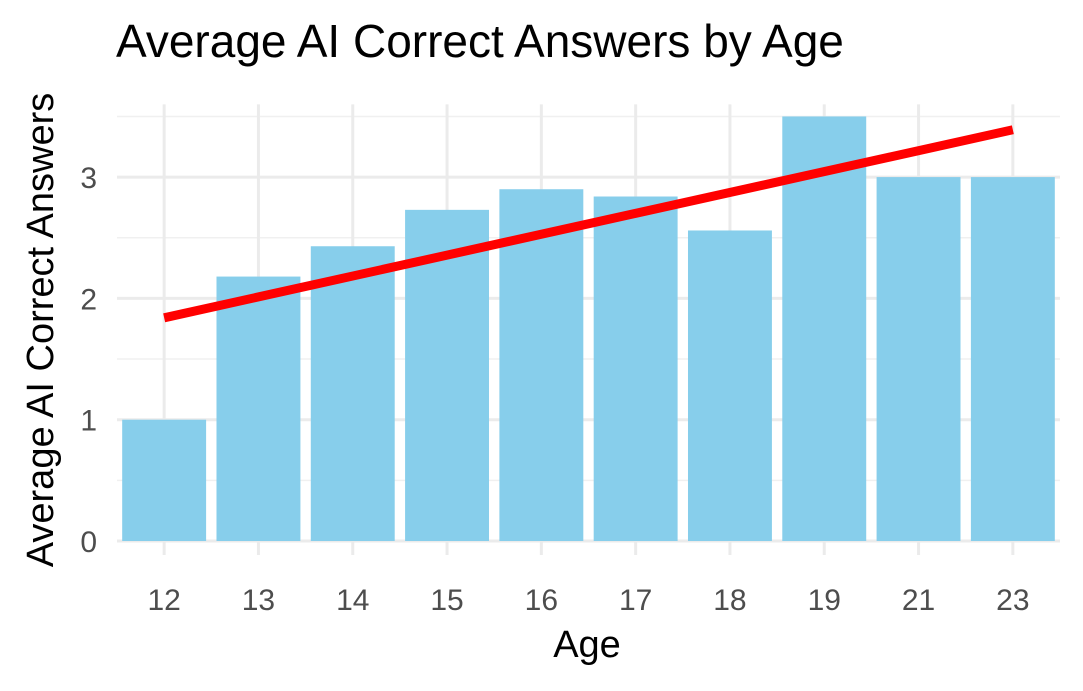 This screenshot has width=1083, height=691. What do you see at coordinates (88, 299) in the screenshot?
I see `y-tick-label: 2` at bounding box center [88, 299].